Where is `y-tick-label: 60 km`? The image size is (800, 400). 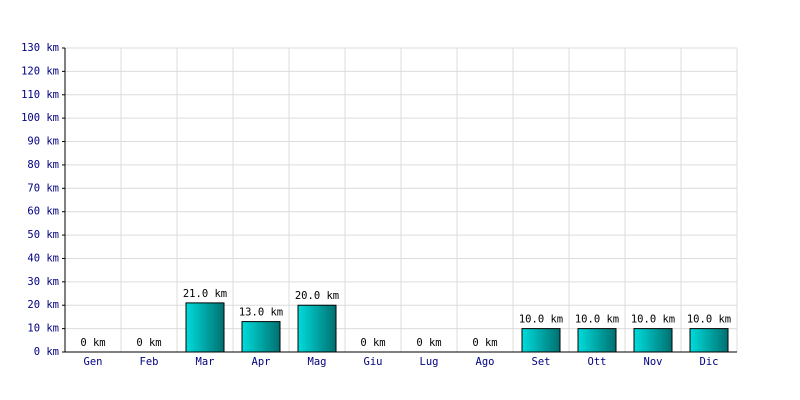
y-tick-label: 60 km is located at coordinates (43, 212).